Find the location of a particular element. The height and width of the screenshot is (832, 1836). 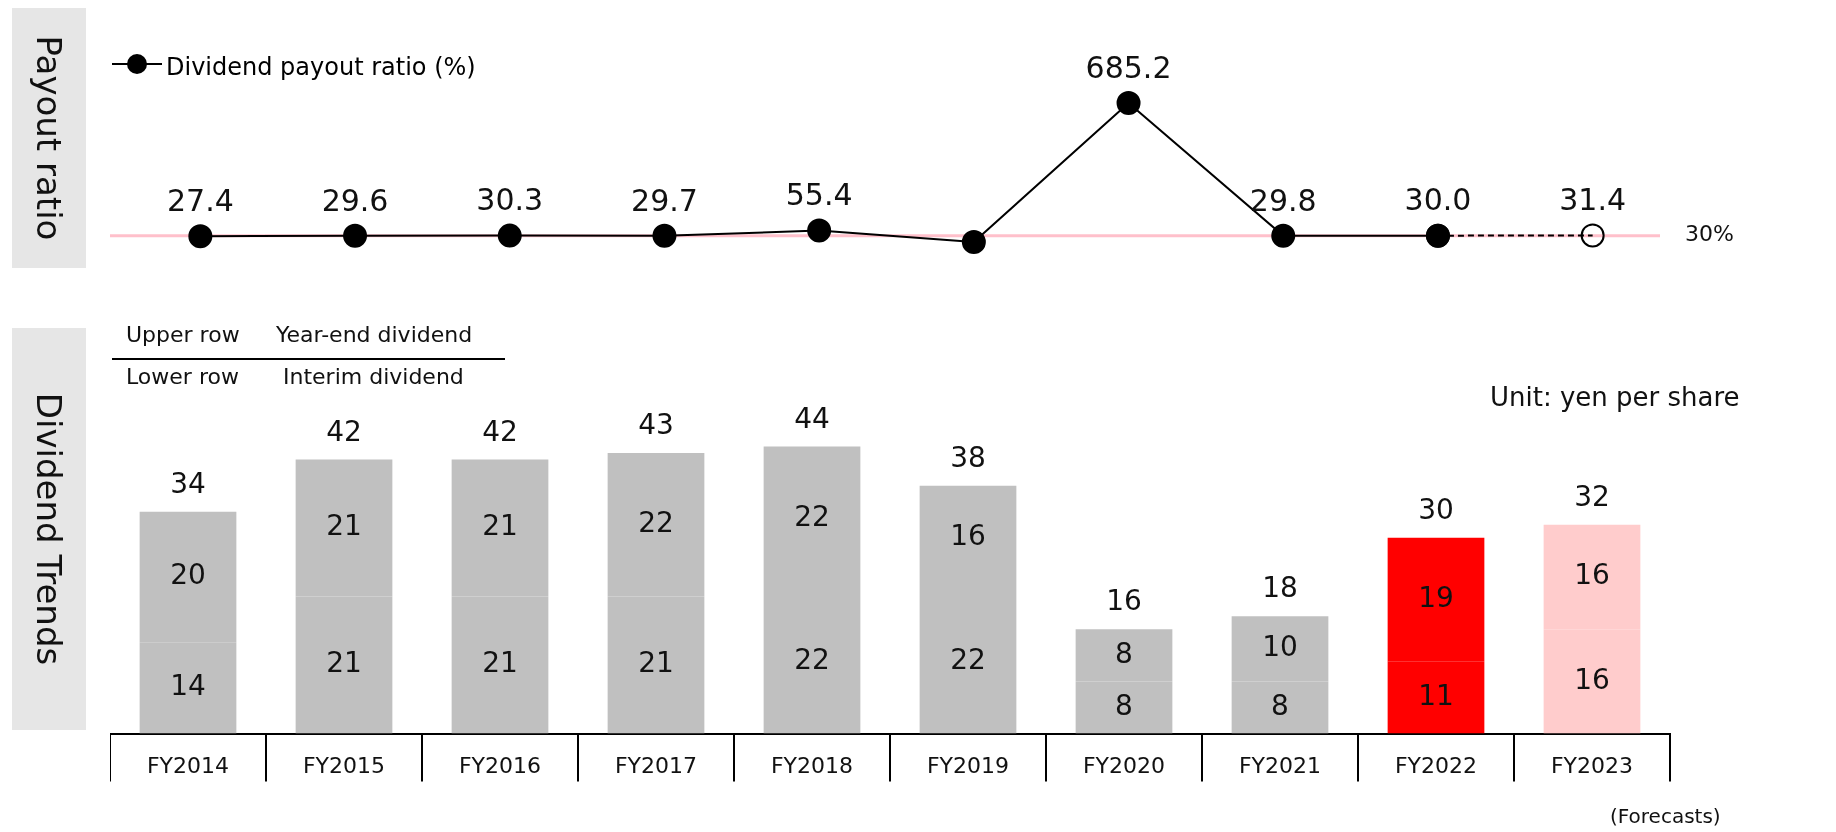

x-tick-label: FY2021 is located at coordinates (1280, 765).